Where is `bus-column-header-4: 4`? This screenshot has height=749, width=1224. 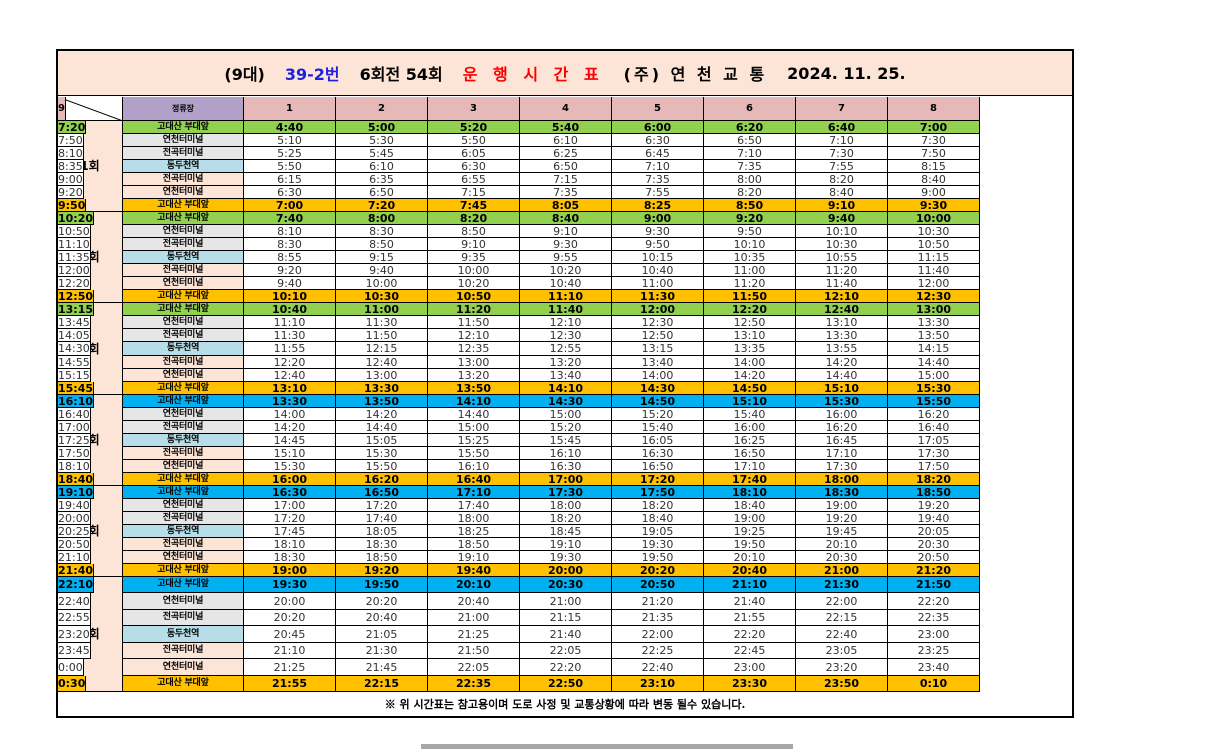 bus-column-header-4: 4 is located at coordinates (566, 109).